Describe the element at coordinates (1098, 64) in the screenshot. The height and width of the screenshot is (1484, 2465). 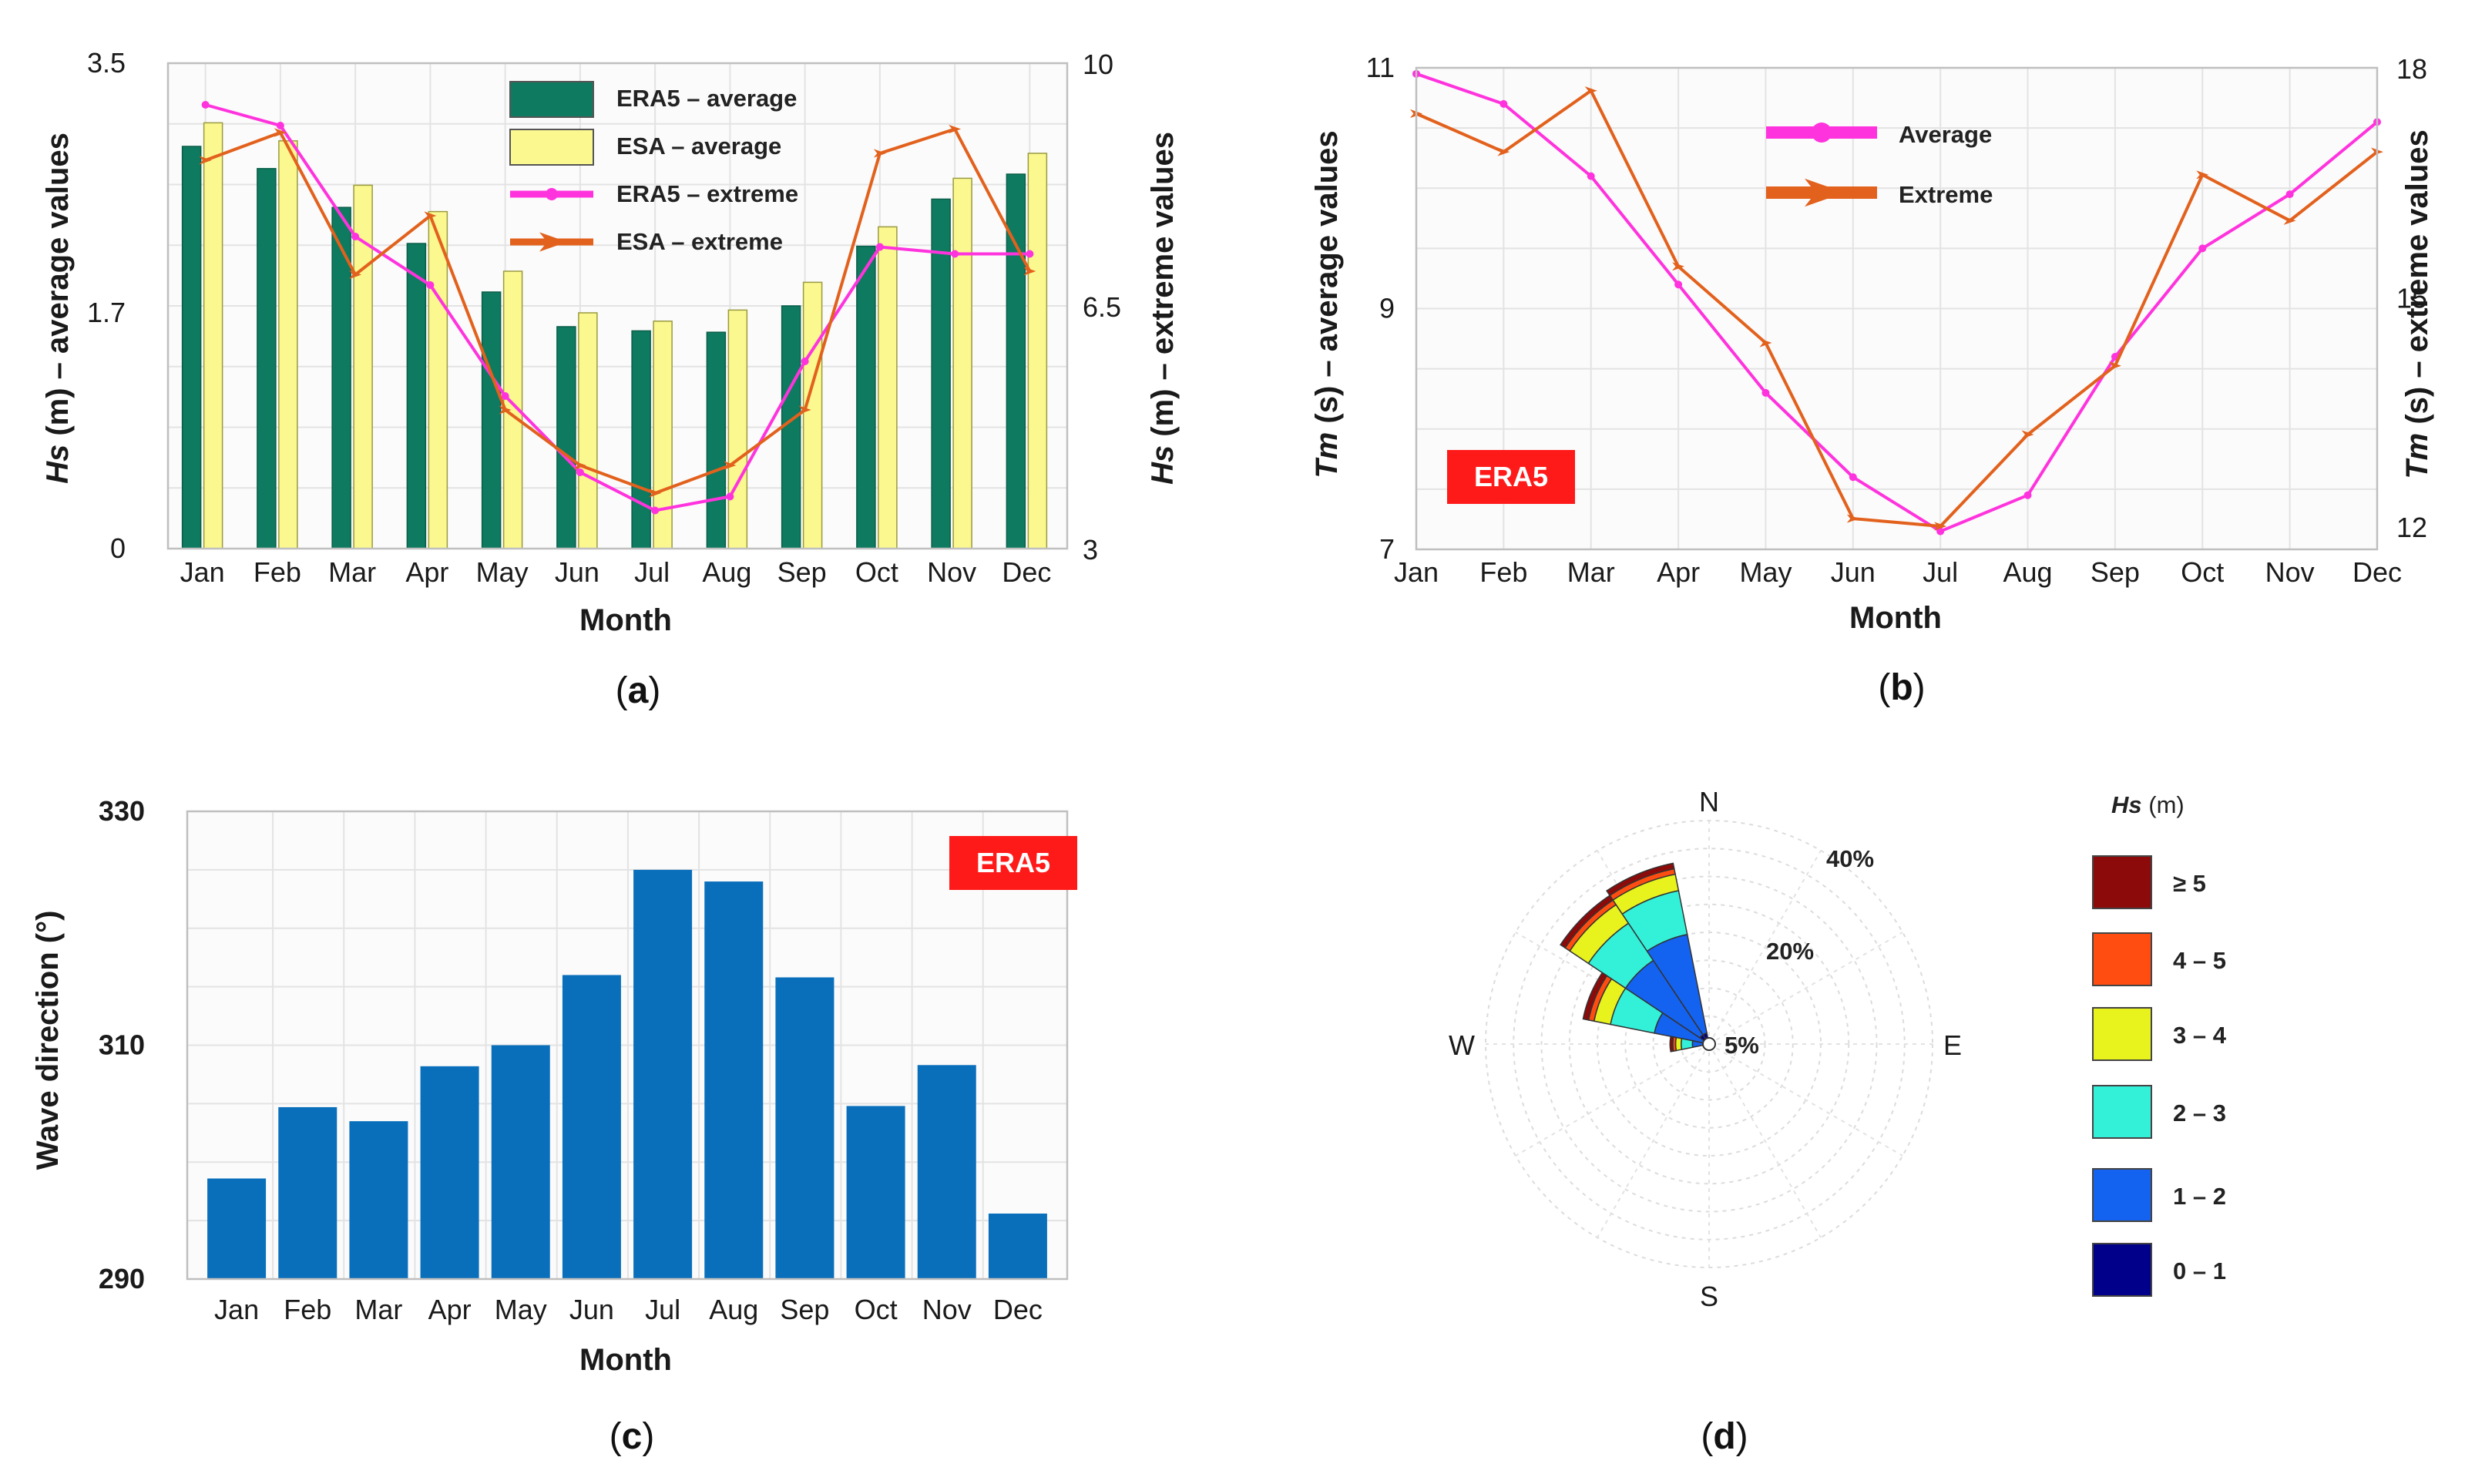
I see `y-tick-right: 10` at that location.